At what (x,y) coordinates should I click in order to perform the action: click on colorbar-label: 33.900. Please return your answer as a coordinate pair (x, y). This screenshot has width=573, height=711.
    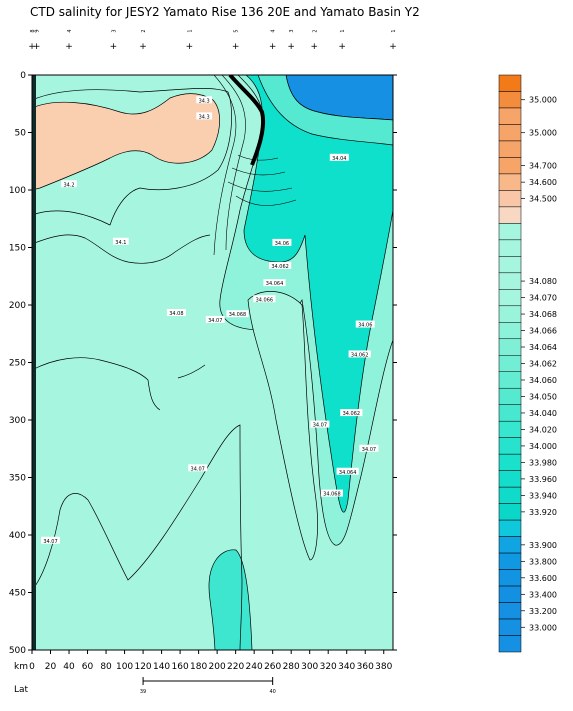
    Looking at the image, I should click on (543, 545).